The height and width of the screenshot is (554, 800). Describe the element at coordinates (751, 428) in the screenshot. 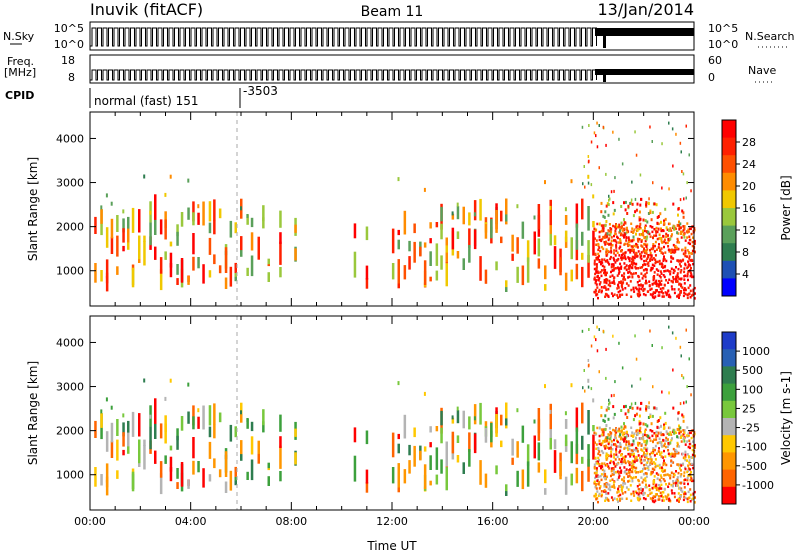

I see `velocity-colorbar-tick: -25` at that location.